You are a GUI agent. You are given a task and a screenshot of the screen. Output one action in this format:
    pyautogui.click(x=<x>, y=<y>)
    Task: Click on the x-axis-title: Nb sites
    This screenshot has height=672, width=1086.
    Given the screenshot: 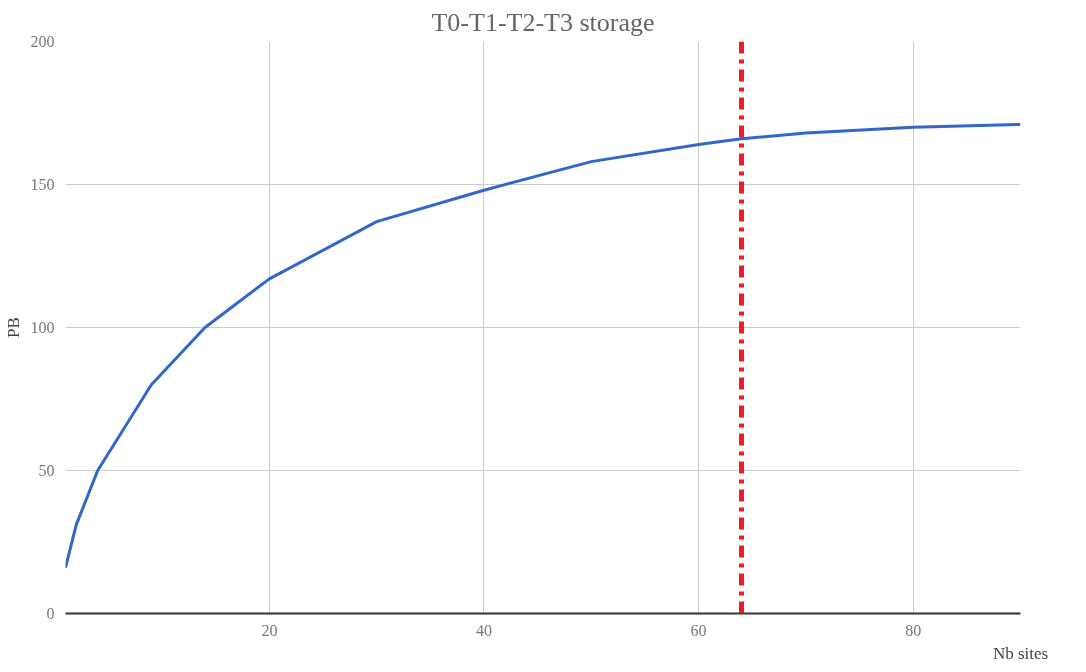 What is the action you would take?
    pyautogui.click(x=1020, y=653)
    